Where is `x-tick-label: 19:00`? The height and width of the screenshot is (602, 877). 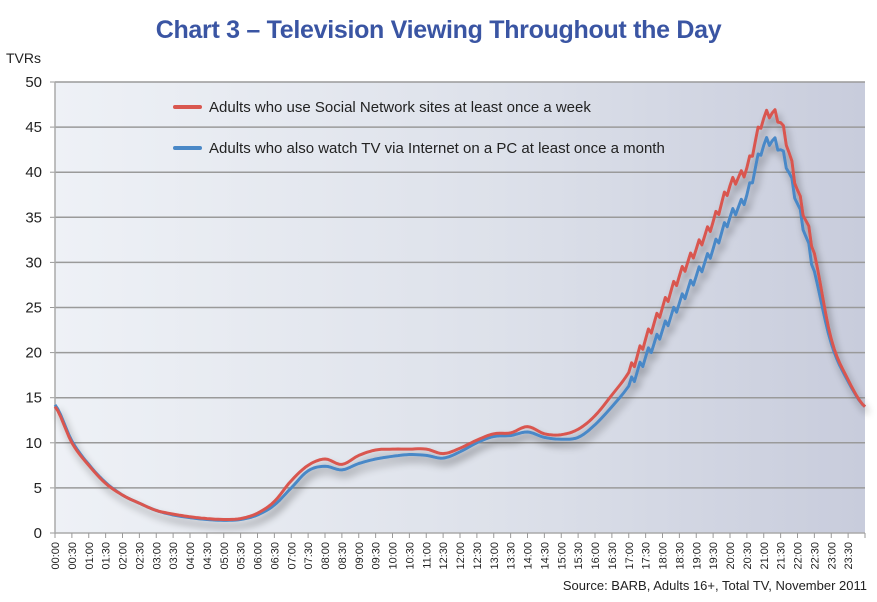 x-tick-label: 19:00 is located at coordinates (697, 556).